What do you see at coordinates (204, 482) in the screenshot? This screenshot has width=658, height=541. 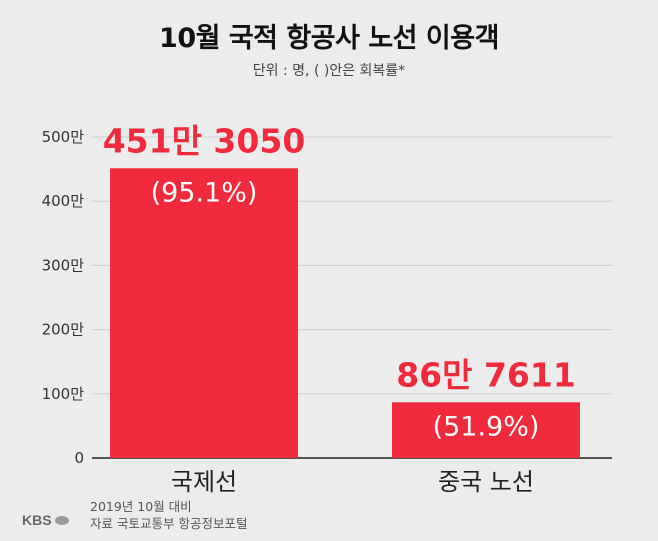 I see `x-tick-label: 국제선` at bounding box center [204, 482].